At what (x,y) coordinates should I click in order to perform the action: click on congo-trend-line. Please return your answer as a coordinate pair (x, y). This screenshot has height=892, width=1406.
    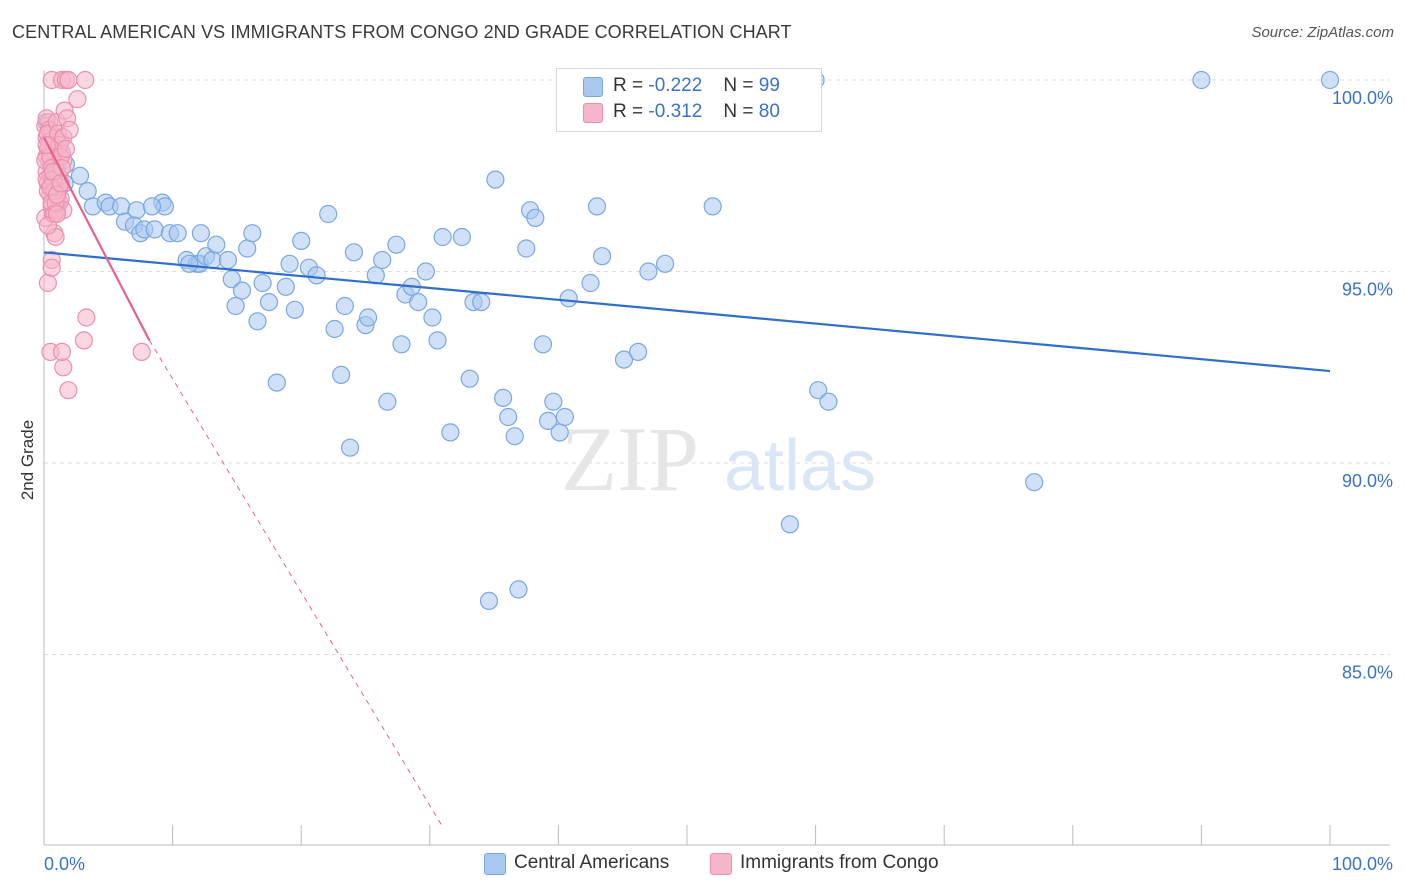
    Looking at the image, I should click on (97, 238).